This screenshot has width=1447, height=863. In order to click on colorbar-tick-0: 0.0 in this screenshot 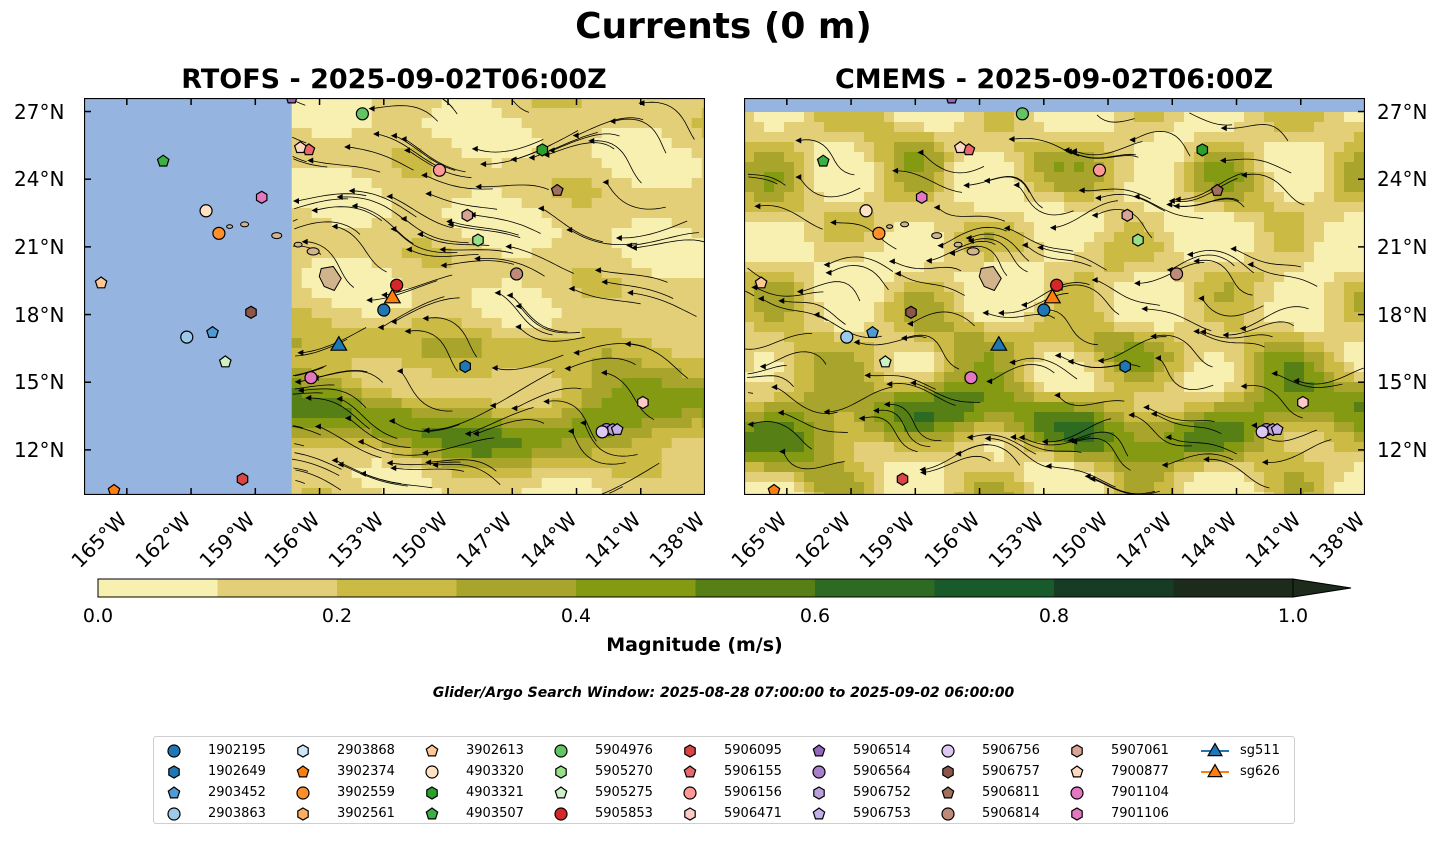, I will do `click(98, 616)`.